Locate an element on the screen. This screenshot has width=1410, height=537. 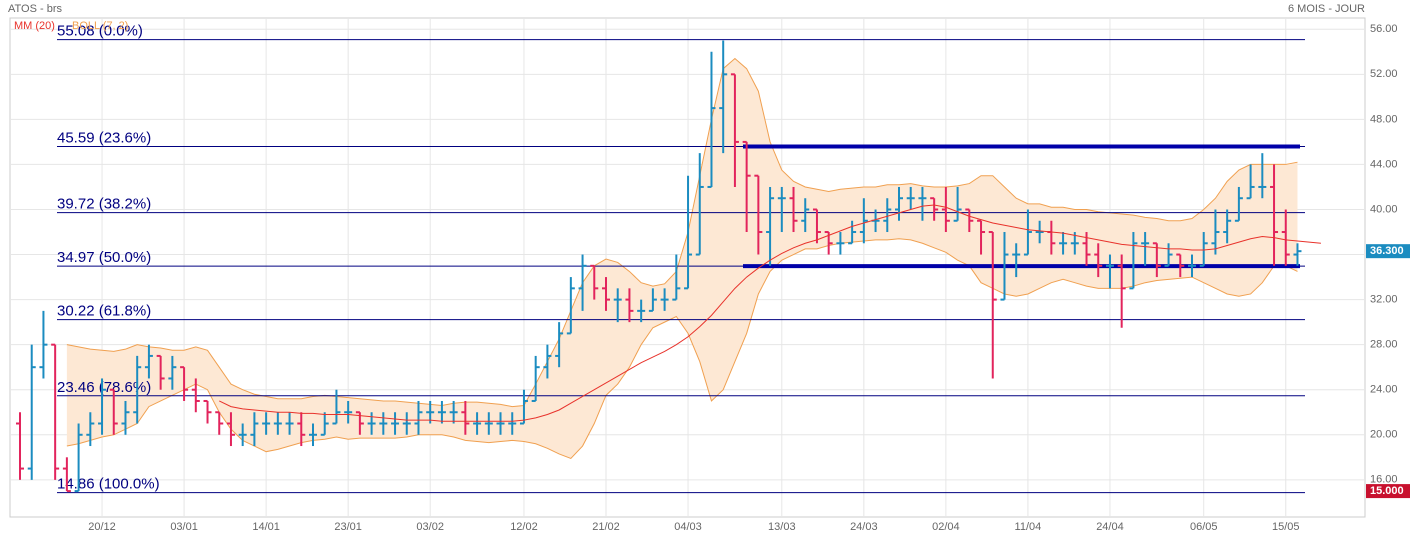
fib-label: 45.59 (23.6%) is located at coordinates (104, 137).